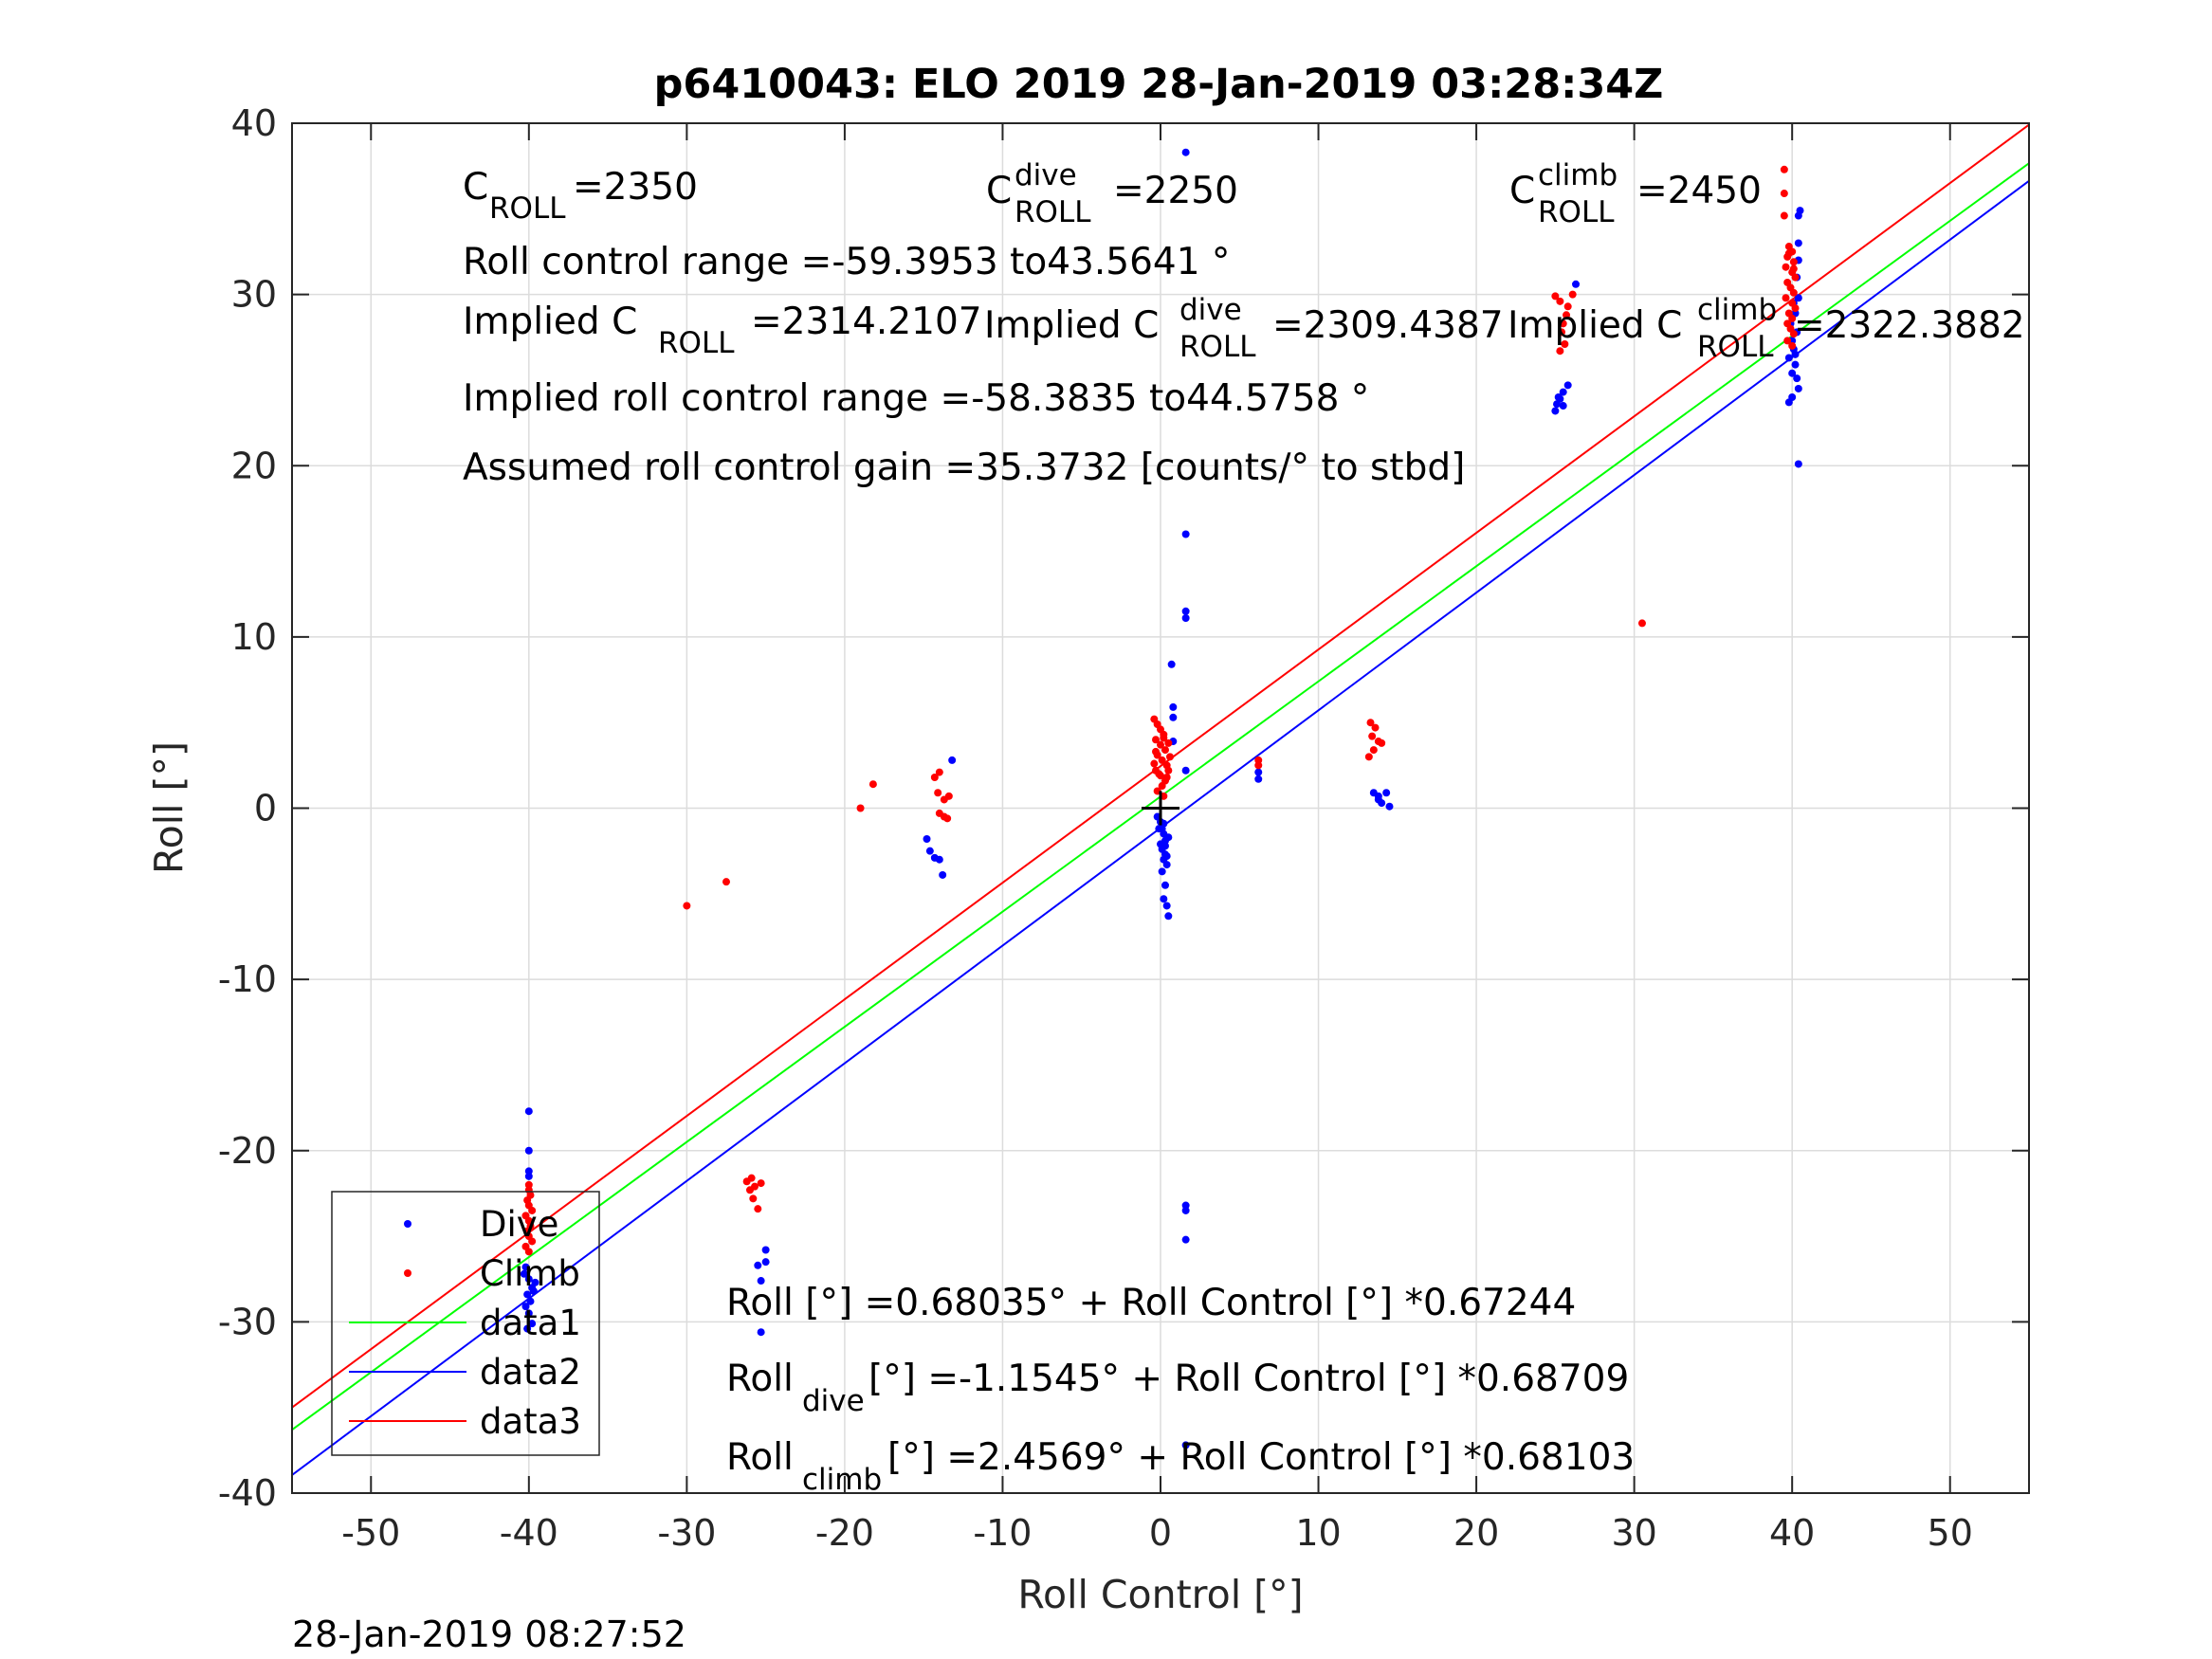 This screenshot has height=1659, width=2212. Describe the element at coordinates (529, 1533) in the screenshot. I see `x-tick-label: -40` at that location.